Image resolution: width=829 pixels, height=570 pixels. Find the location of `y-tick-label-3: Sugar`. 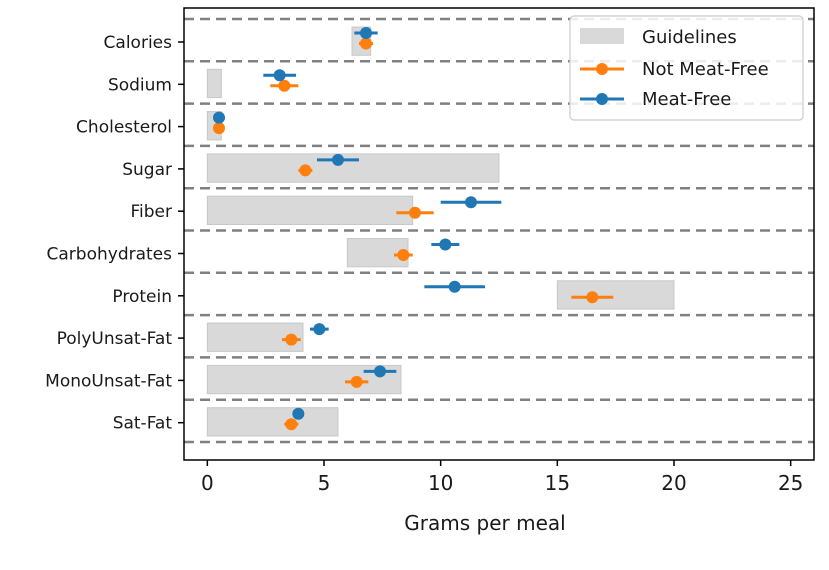

y-tick-label-3: Sugar is located at coordinates (147, 170).